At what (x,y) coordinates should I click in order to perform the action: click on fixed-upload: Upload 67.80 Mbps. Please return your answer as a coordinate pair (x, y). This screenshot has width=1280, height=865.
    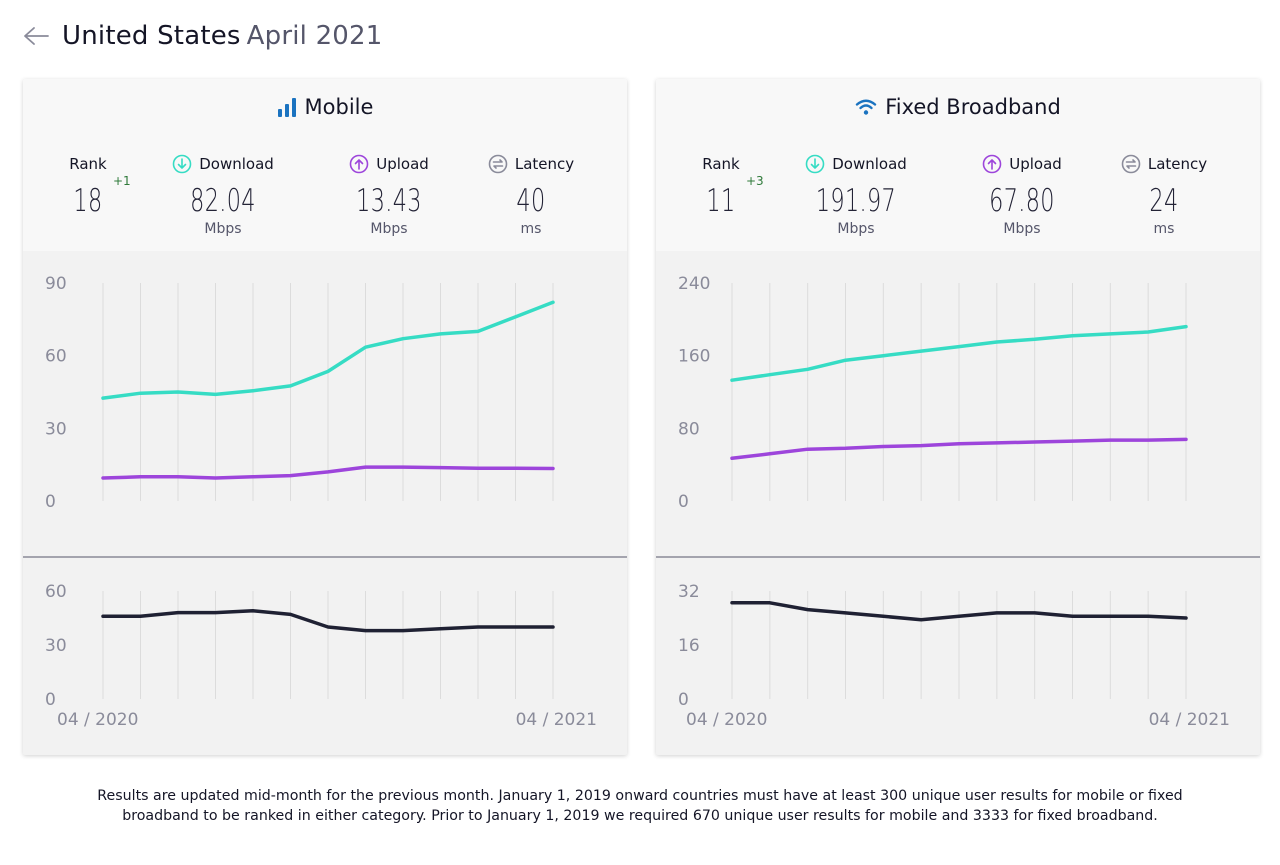
    Looking at the image, I should click on (1022, 195).